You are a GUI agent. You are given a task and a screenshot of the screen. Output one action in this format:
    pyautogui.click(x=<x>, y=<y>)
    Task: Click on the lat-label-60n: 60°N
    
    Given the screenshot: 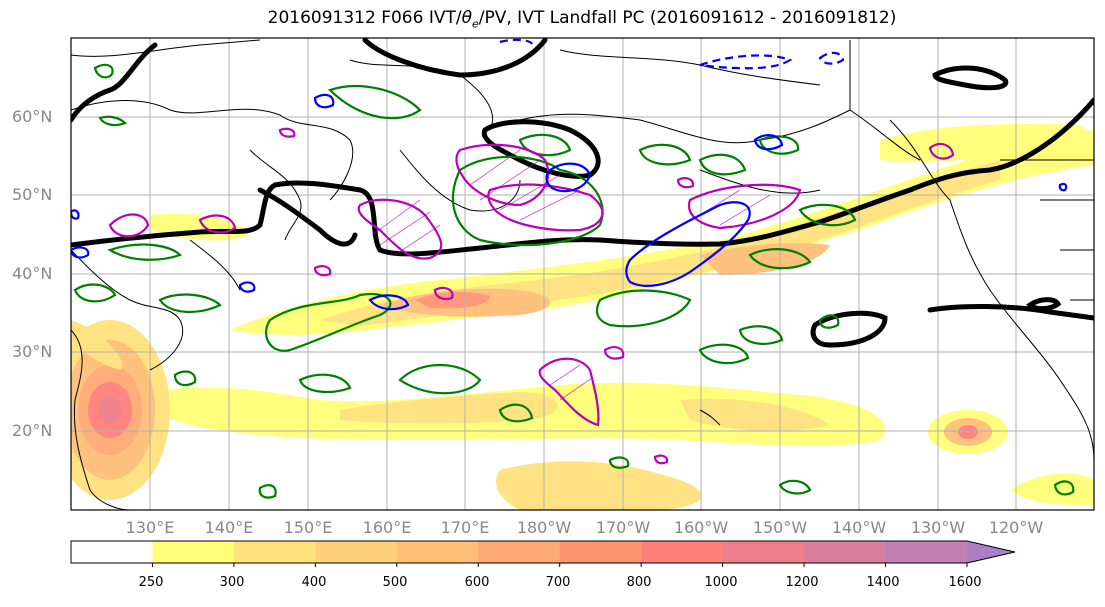 What is the action you would take?
    pyautogui.click(x=32, y=116)
    